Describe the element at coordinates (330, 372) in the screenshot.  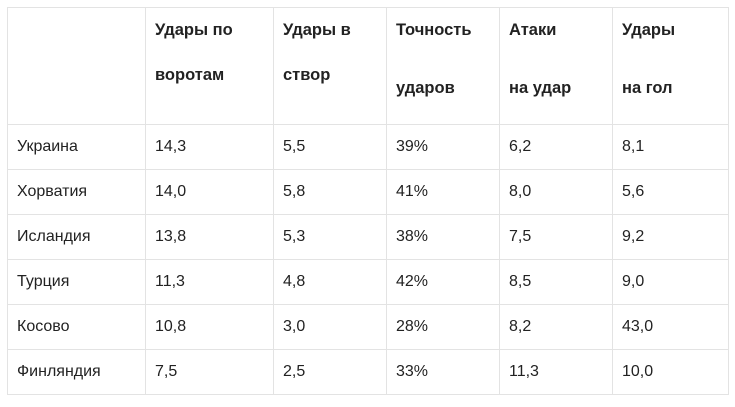
I see `cell-shots-on-target: 2,5` at that location.